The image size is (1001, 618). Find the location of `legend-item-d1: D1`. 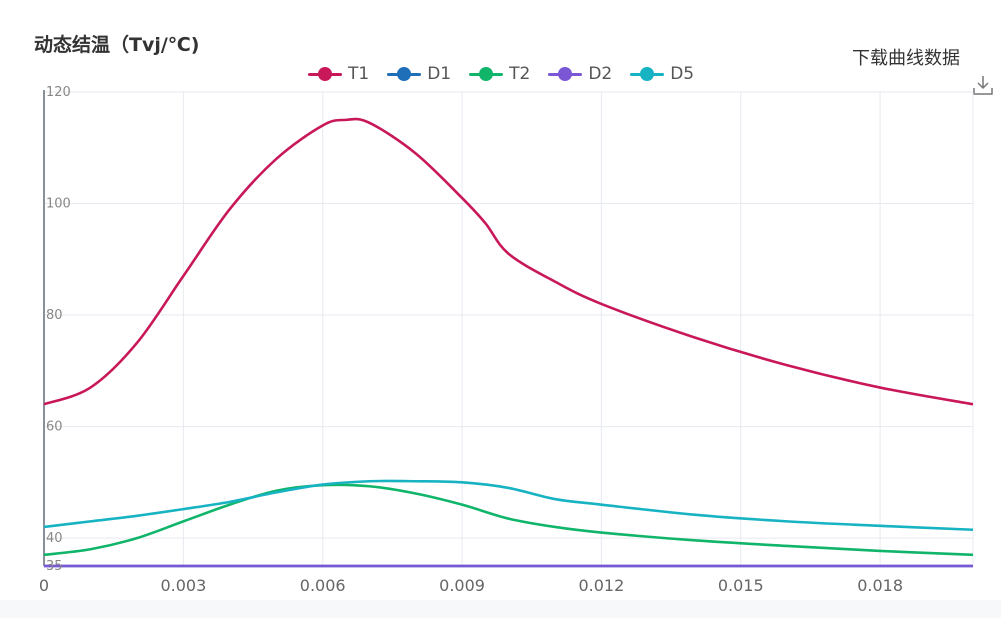

legend-item-d1: D1 is located at coordinates (419, 74).